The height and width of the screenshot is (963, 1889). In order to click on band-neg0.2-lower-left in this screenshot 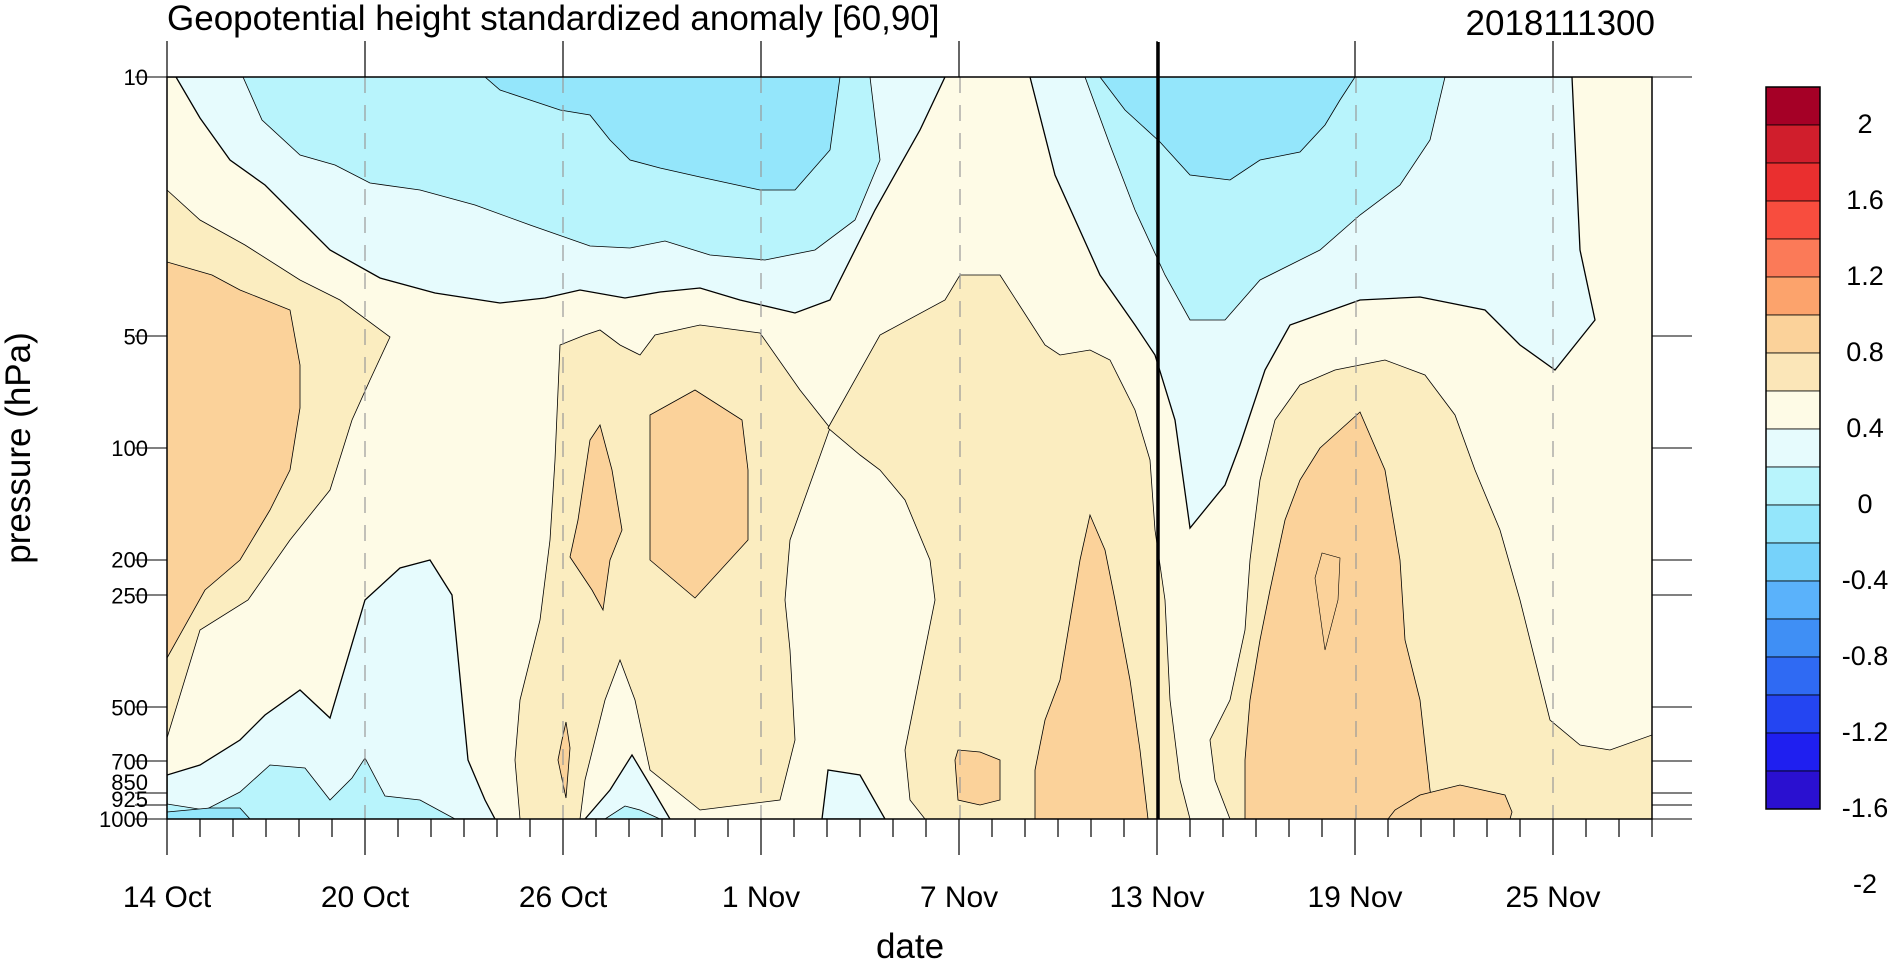, I will do `click(331, 689)`.